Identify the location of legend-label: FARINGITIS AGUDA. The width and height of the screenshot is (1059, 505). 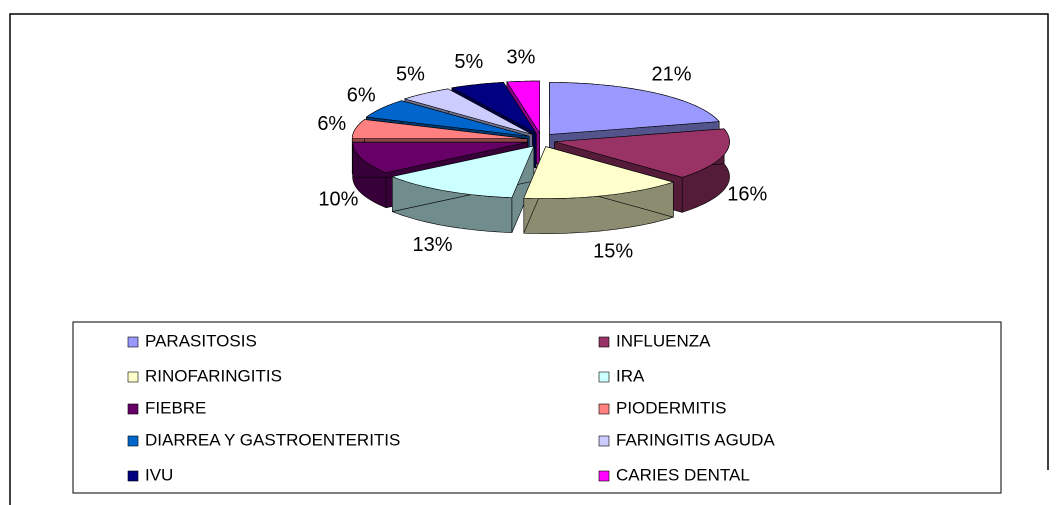
(695, 439).